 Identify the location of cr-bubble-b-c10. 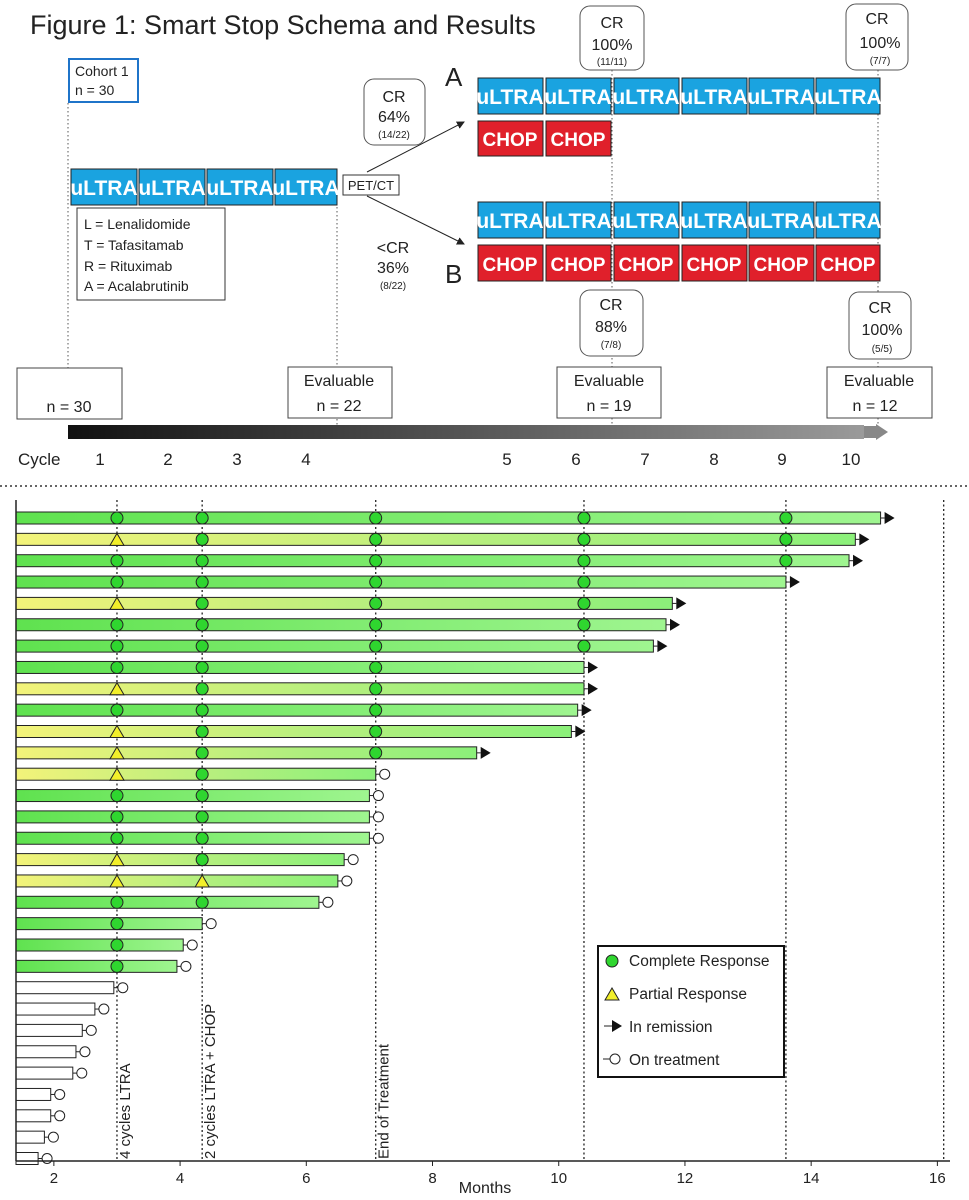
(880, 325).